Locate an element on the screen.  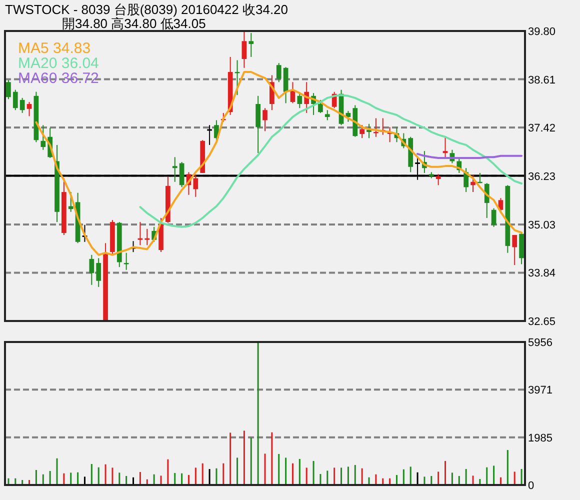
y-tick-label: 33.84 is located at coordinates (542, 274).